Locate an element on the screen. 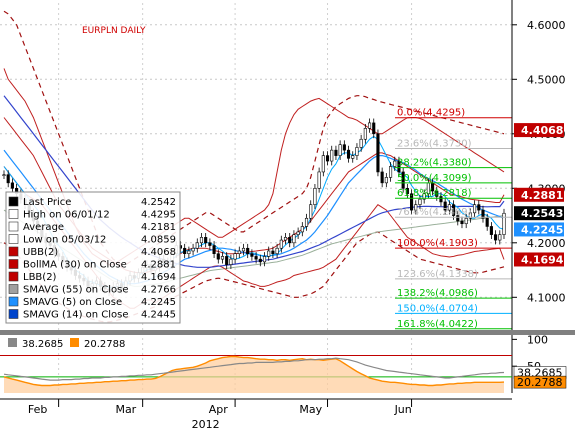 The height and width of the screenshot is (435, 575). fib-label: 38.2%(4.3380) is located at coordinates (434, 163).